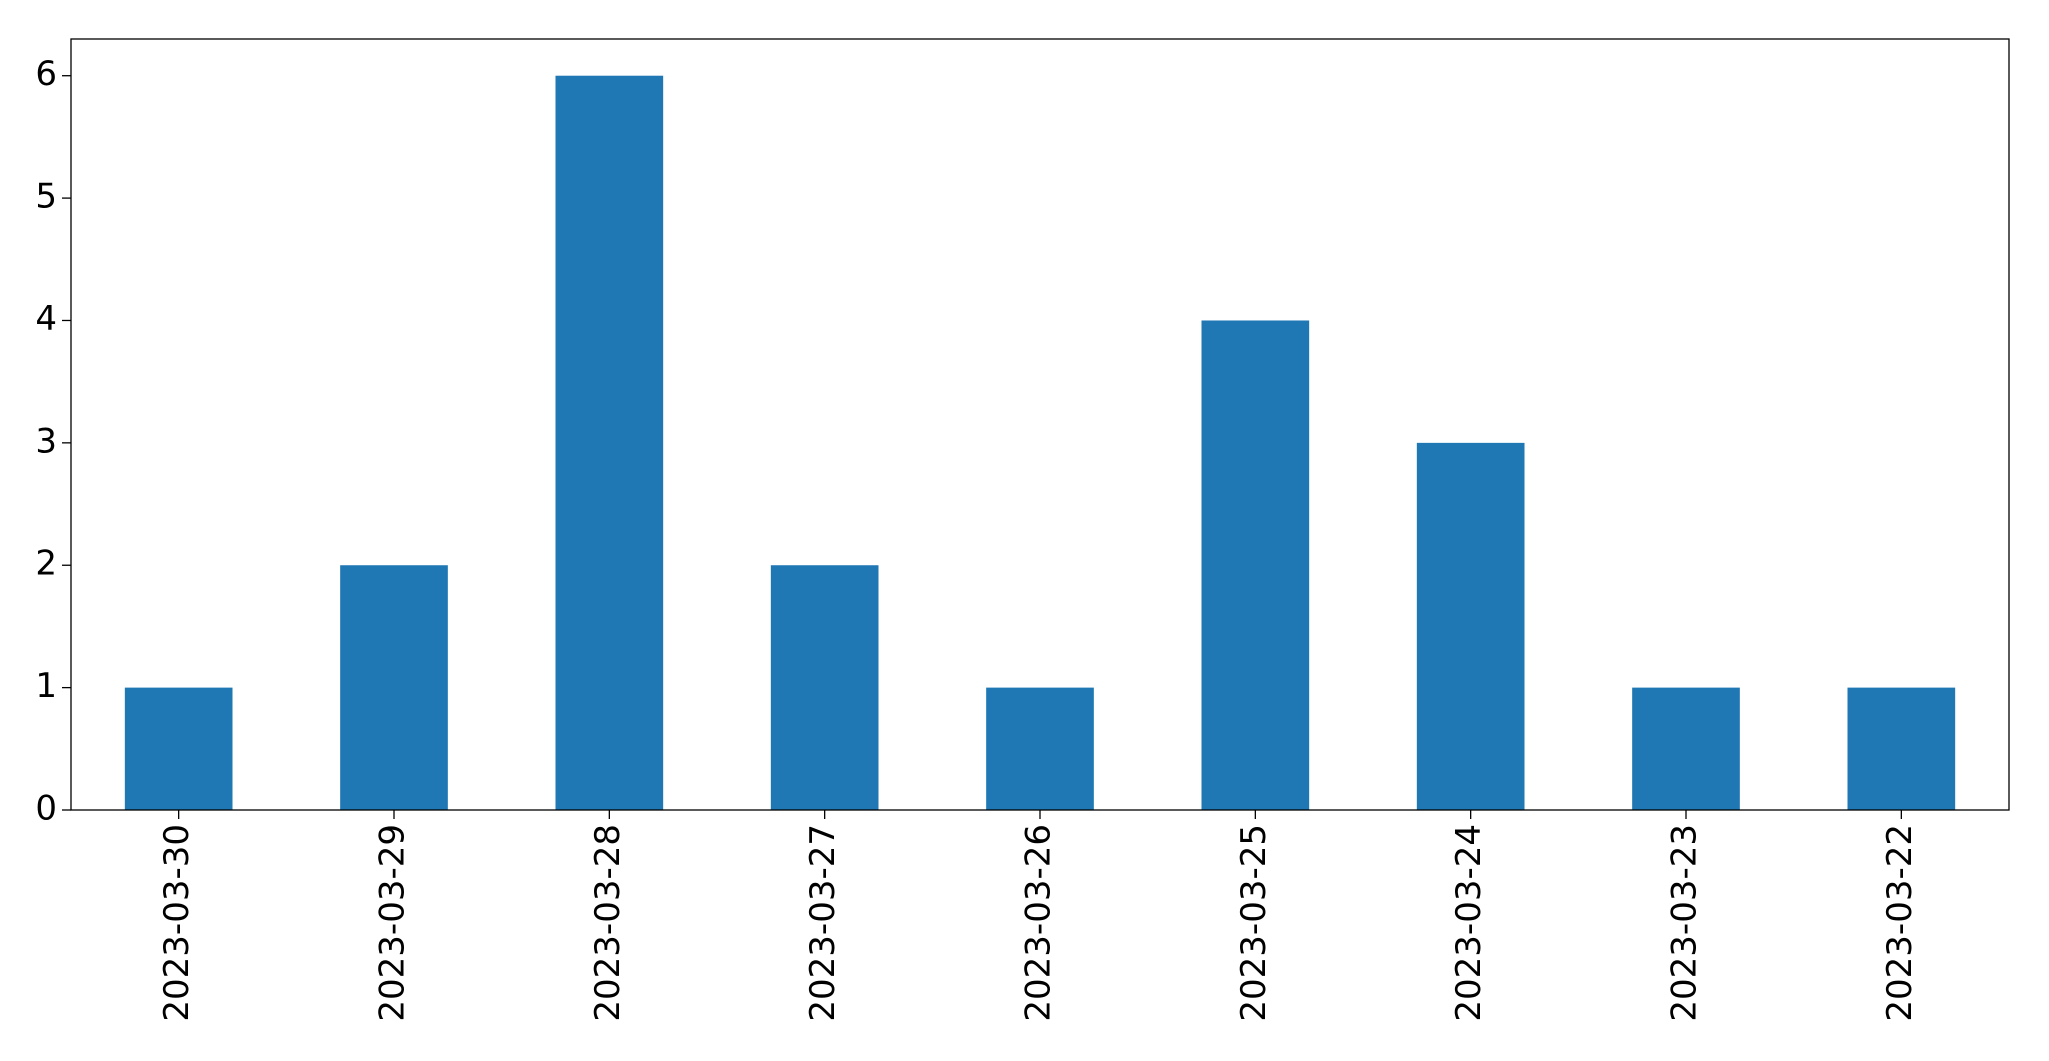  What do you see at coordinates (1900, 923) in the screenshot?
I see `x-tick-label: 2023-03-22` at bounding box center [1900, 923].